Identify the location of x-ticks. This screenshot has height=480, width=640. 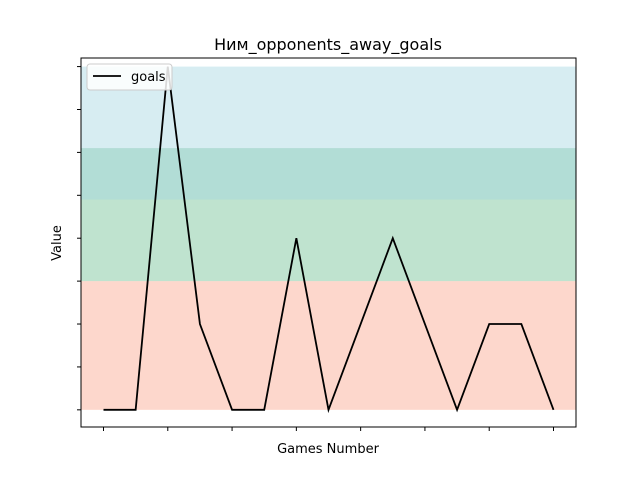
(328, 429).